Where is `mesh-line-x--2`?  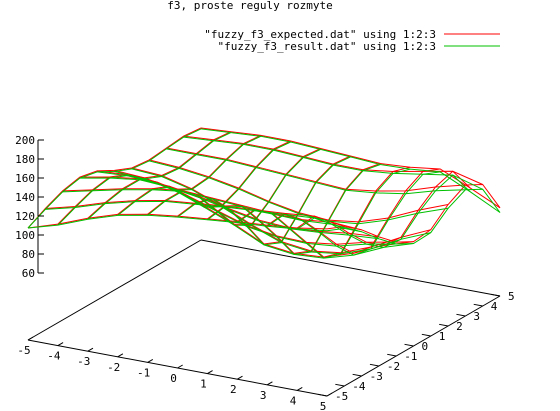 mesh-line-x--2 is located at coordinates (204, 177).